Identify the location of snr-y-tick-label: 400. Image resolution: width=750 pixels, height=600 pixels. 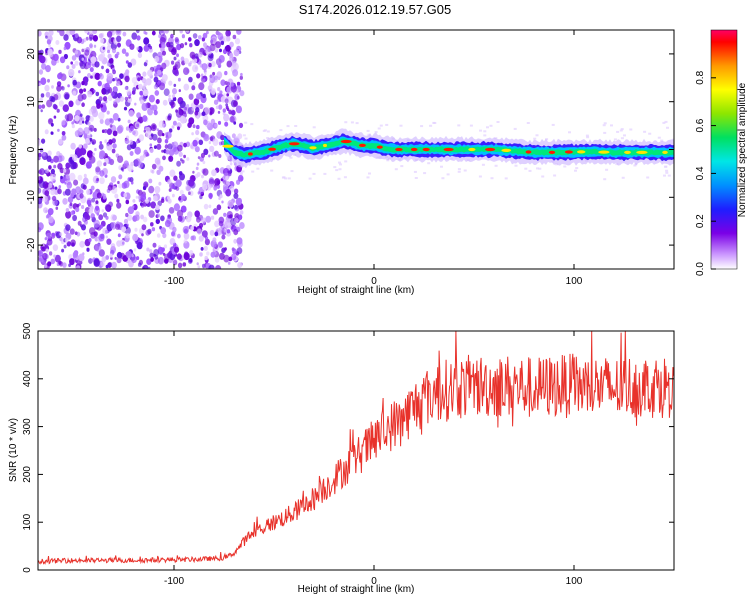
(27, 378).